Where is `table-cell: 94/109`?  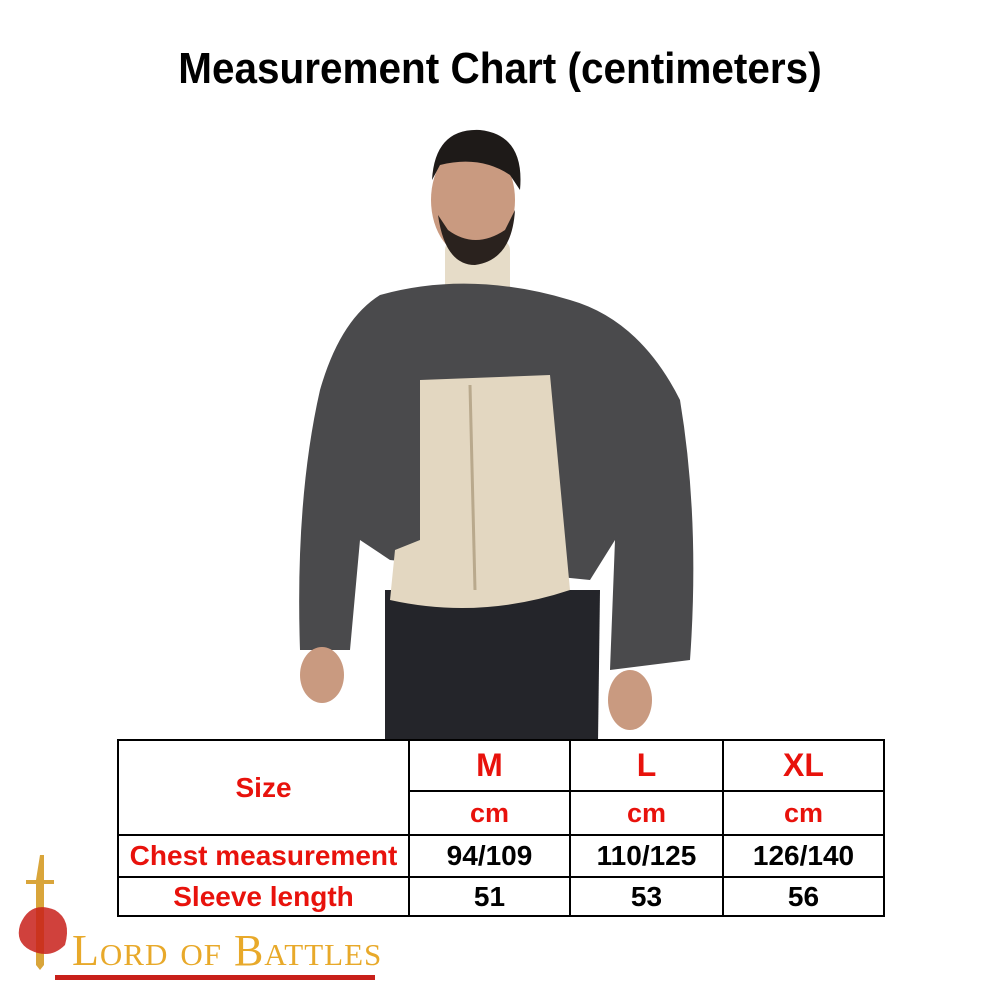 table-cell: 94/109 is located at coordinates (489, 856).